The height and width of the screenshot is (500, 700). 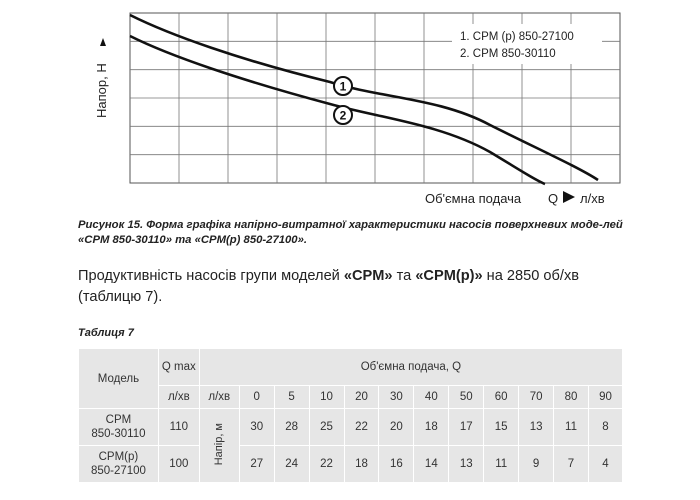 I want to click on legend-entry: 2. CPM 850-30110, so click(x=508, y=54).